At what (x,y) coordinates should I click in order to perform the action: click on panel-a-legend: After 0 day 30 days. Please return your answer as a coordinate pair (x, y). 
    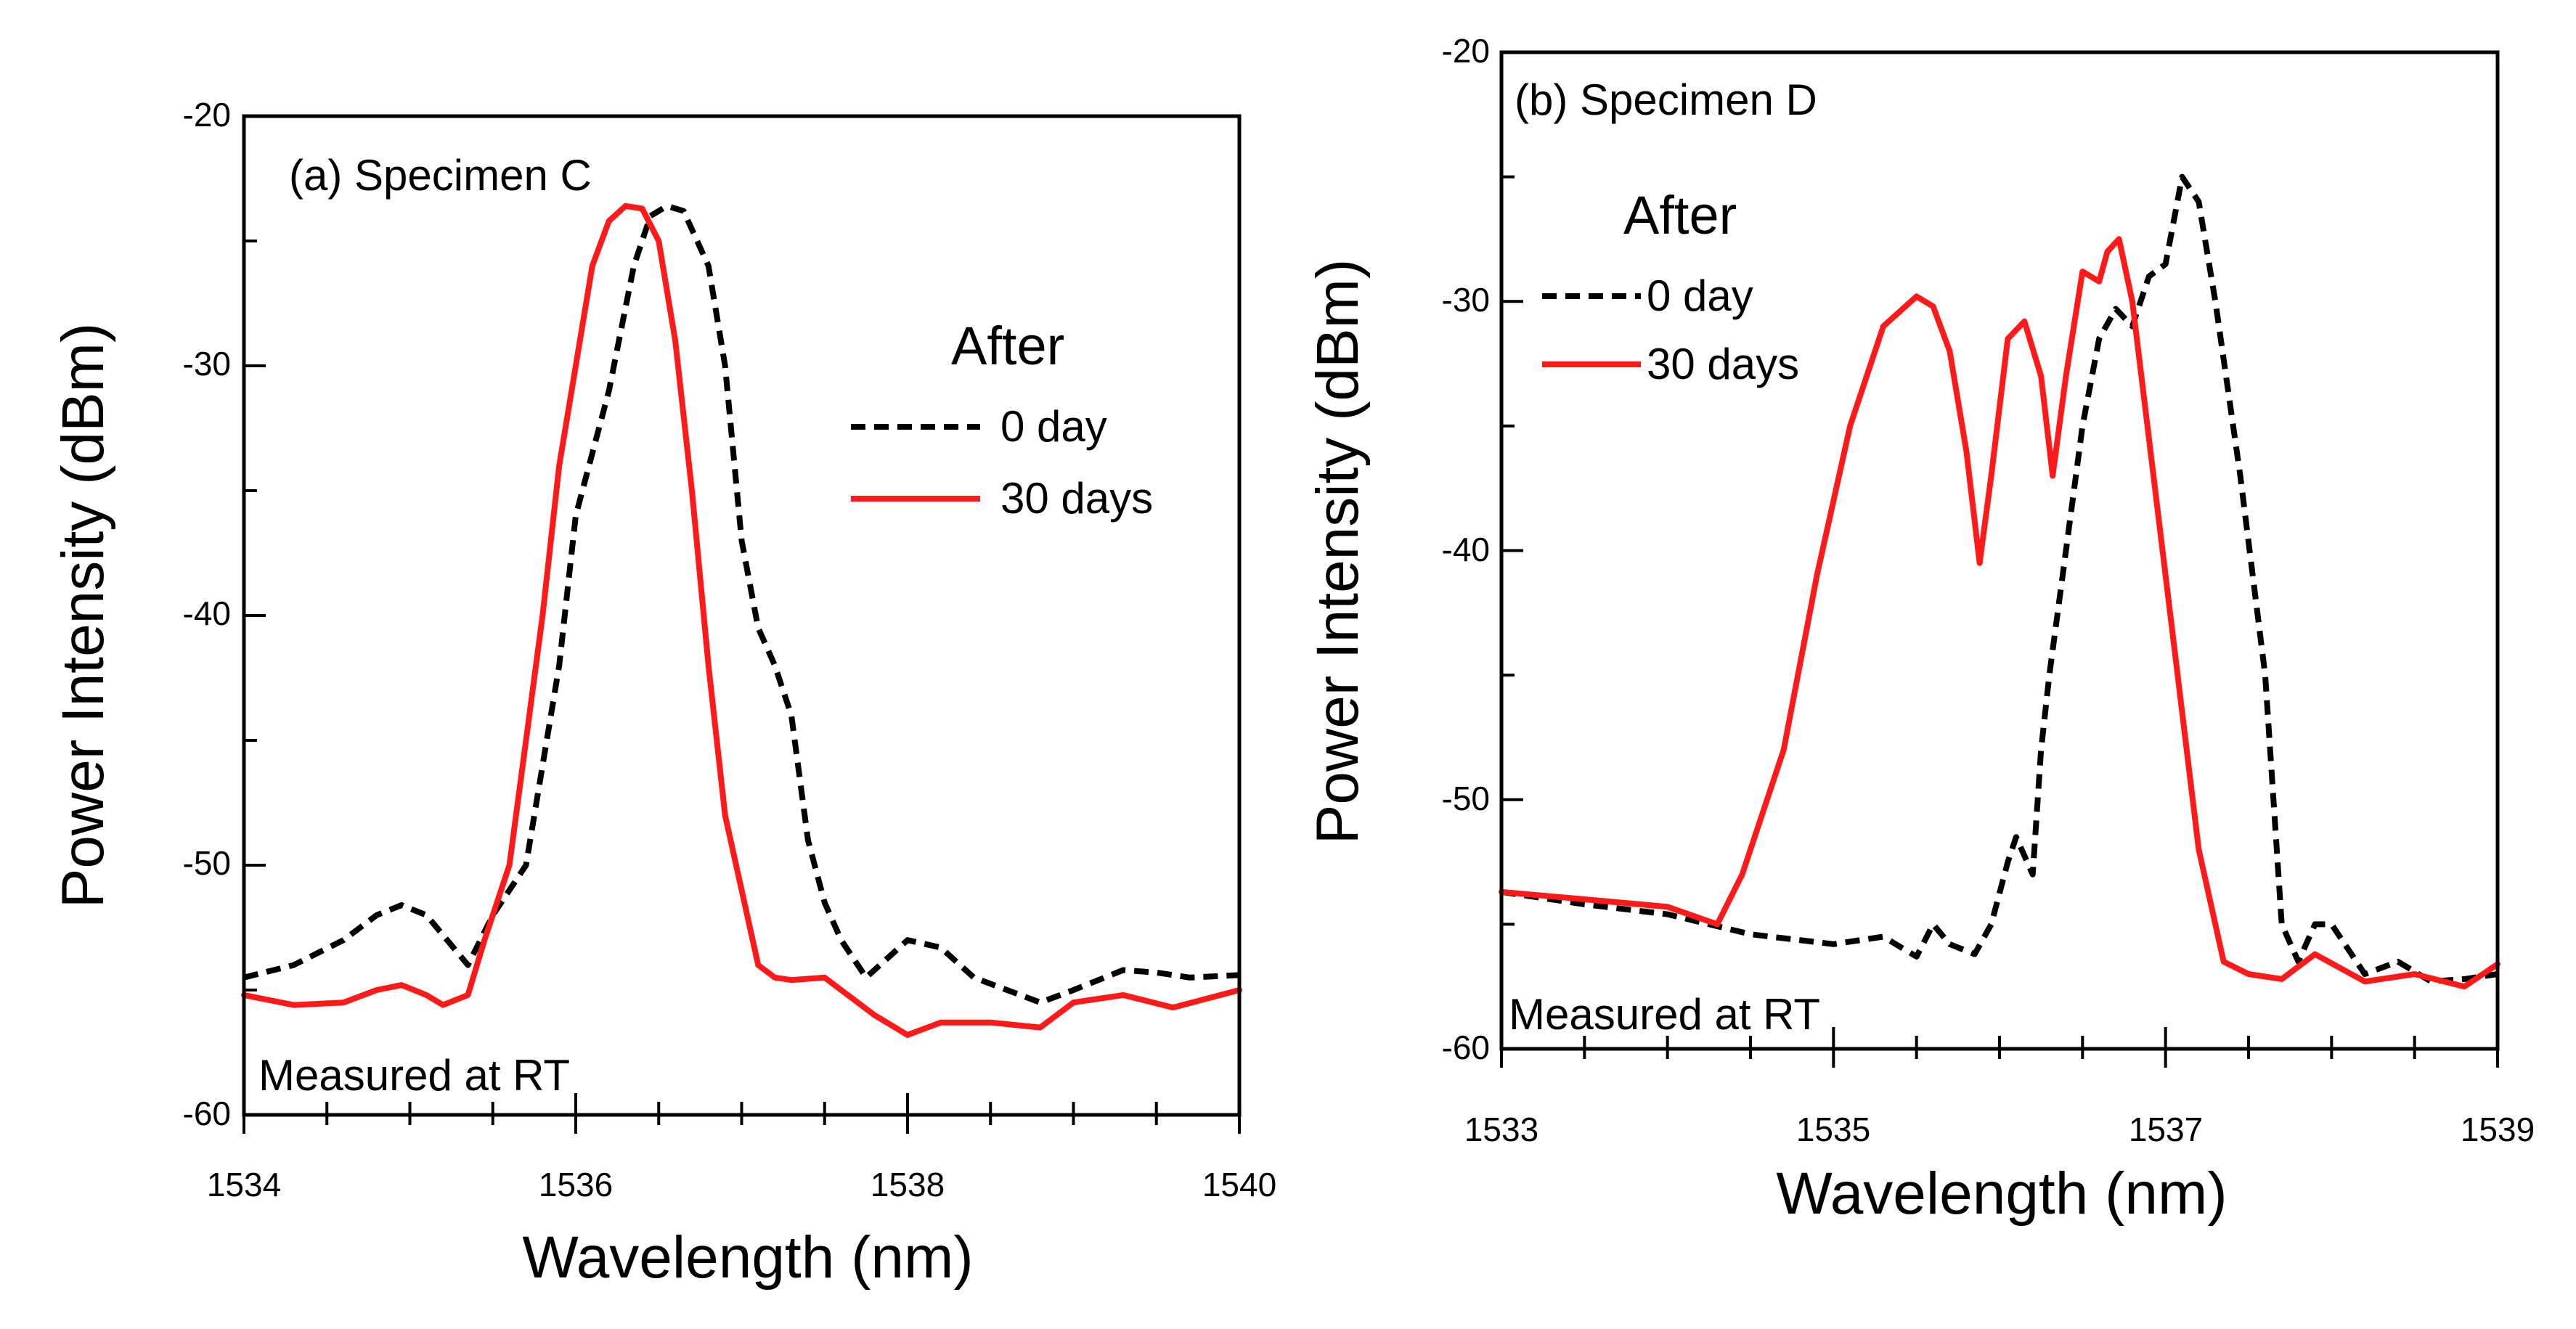
    Looking at the image, I should click on (1002, 419).